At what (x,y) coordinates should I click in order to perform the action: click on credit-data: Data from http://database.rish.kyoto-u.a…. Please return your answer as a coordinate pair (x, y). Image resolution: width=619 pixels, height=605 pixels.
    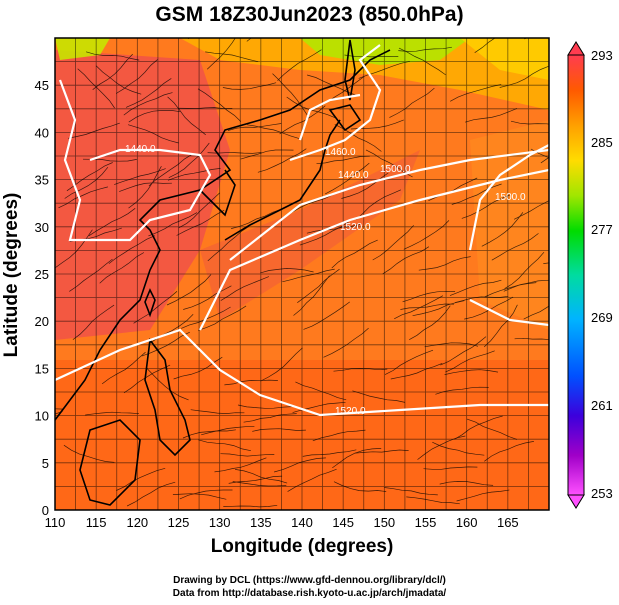
    Looking at the image, I should click on (309, 593).